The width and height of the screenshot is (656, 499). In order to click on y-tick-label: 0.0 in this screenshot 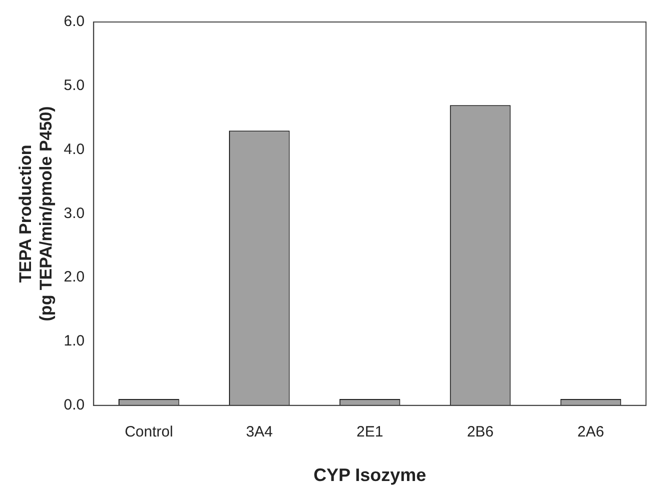, I will do `click(74, 405)`.